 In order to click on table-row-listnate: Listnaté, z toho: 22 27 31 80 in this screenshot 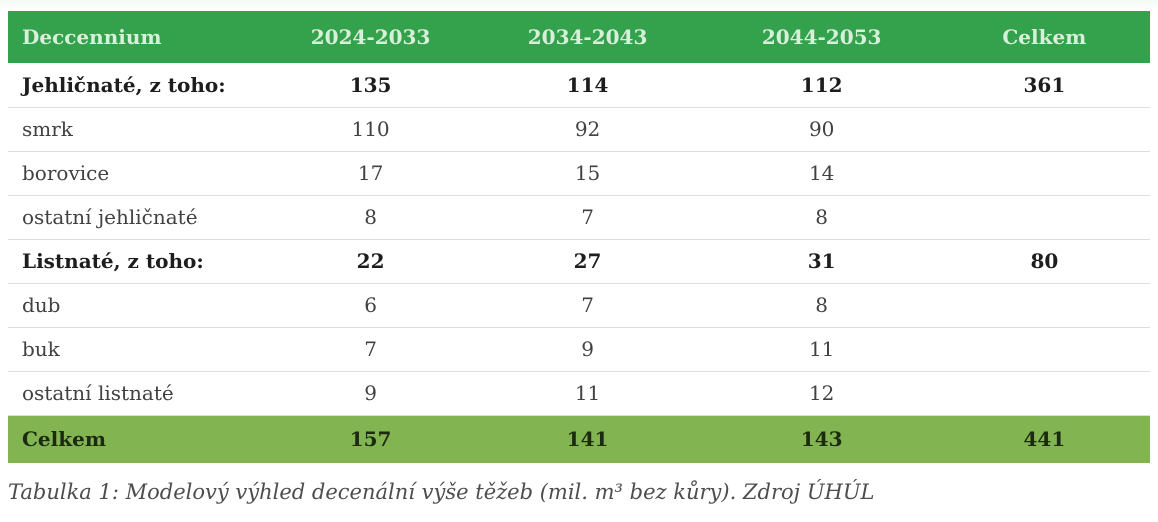, I will do `click(579, 261)`.